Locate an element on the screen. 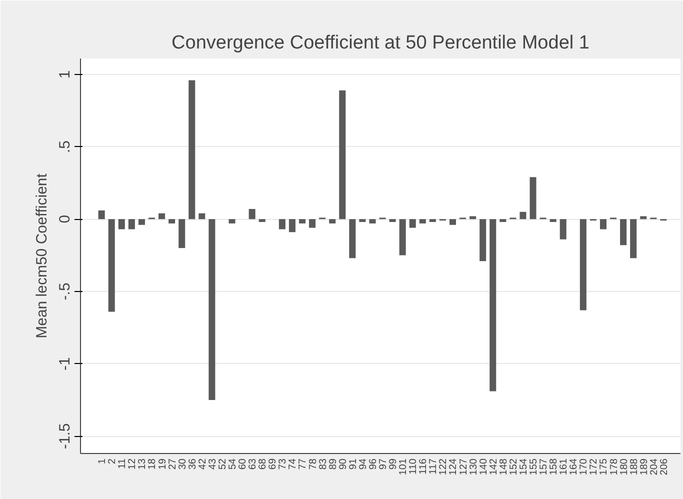 Image resolution: width=683 pixels, height=499 pixels. x-tick-label: 60 is located at coordinates (243, 464).